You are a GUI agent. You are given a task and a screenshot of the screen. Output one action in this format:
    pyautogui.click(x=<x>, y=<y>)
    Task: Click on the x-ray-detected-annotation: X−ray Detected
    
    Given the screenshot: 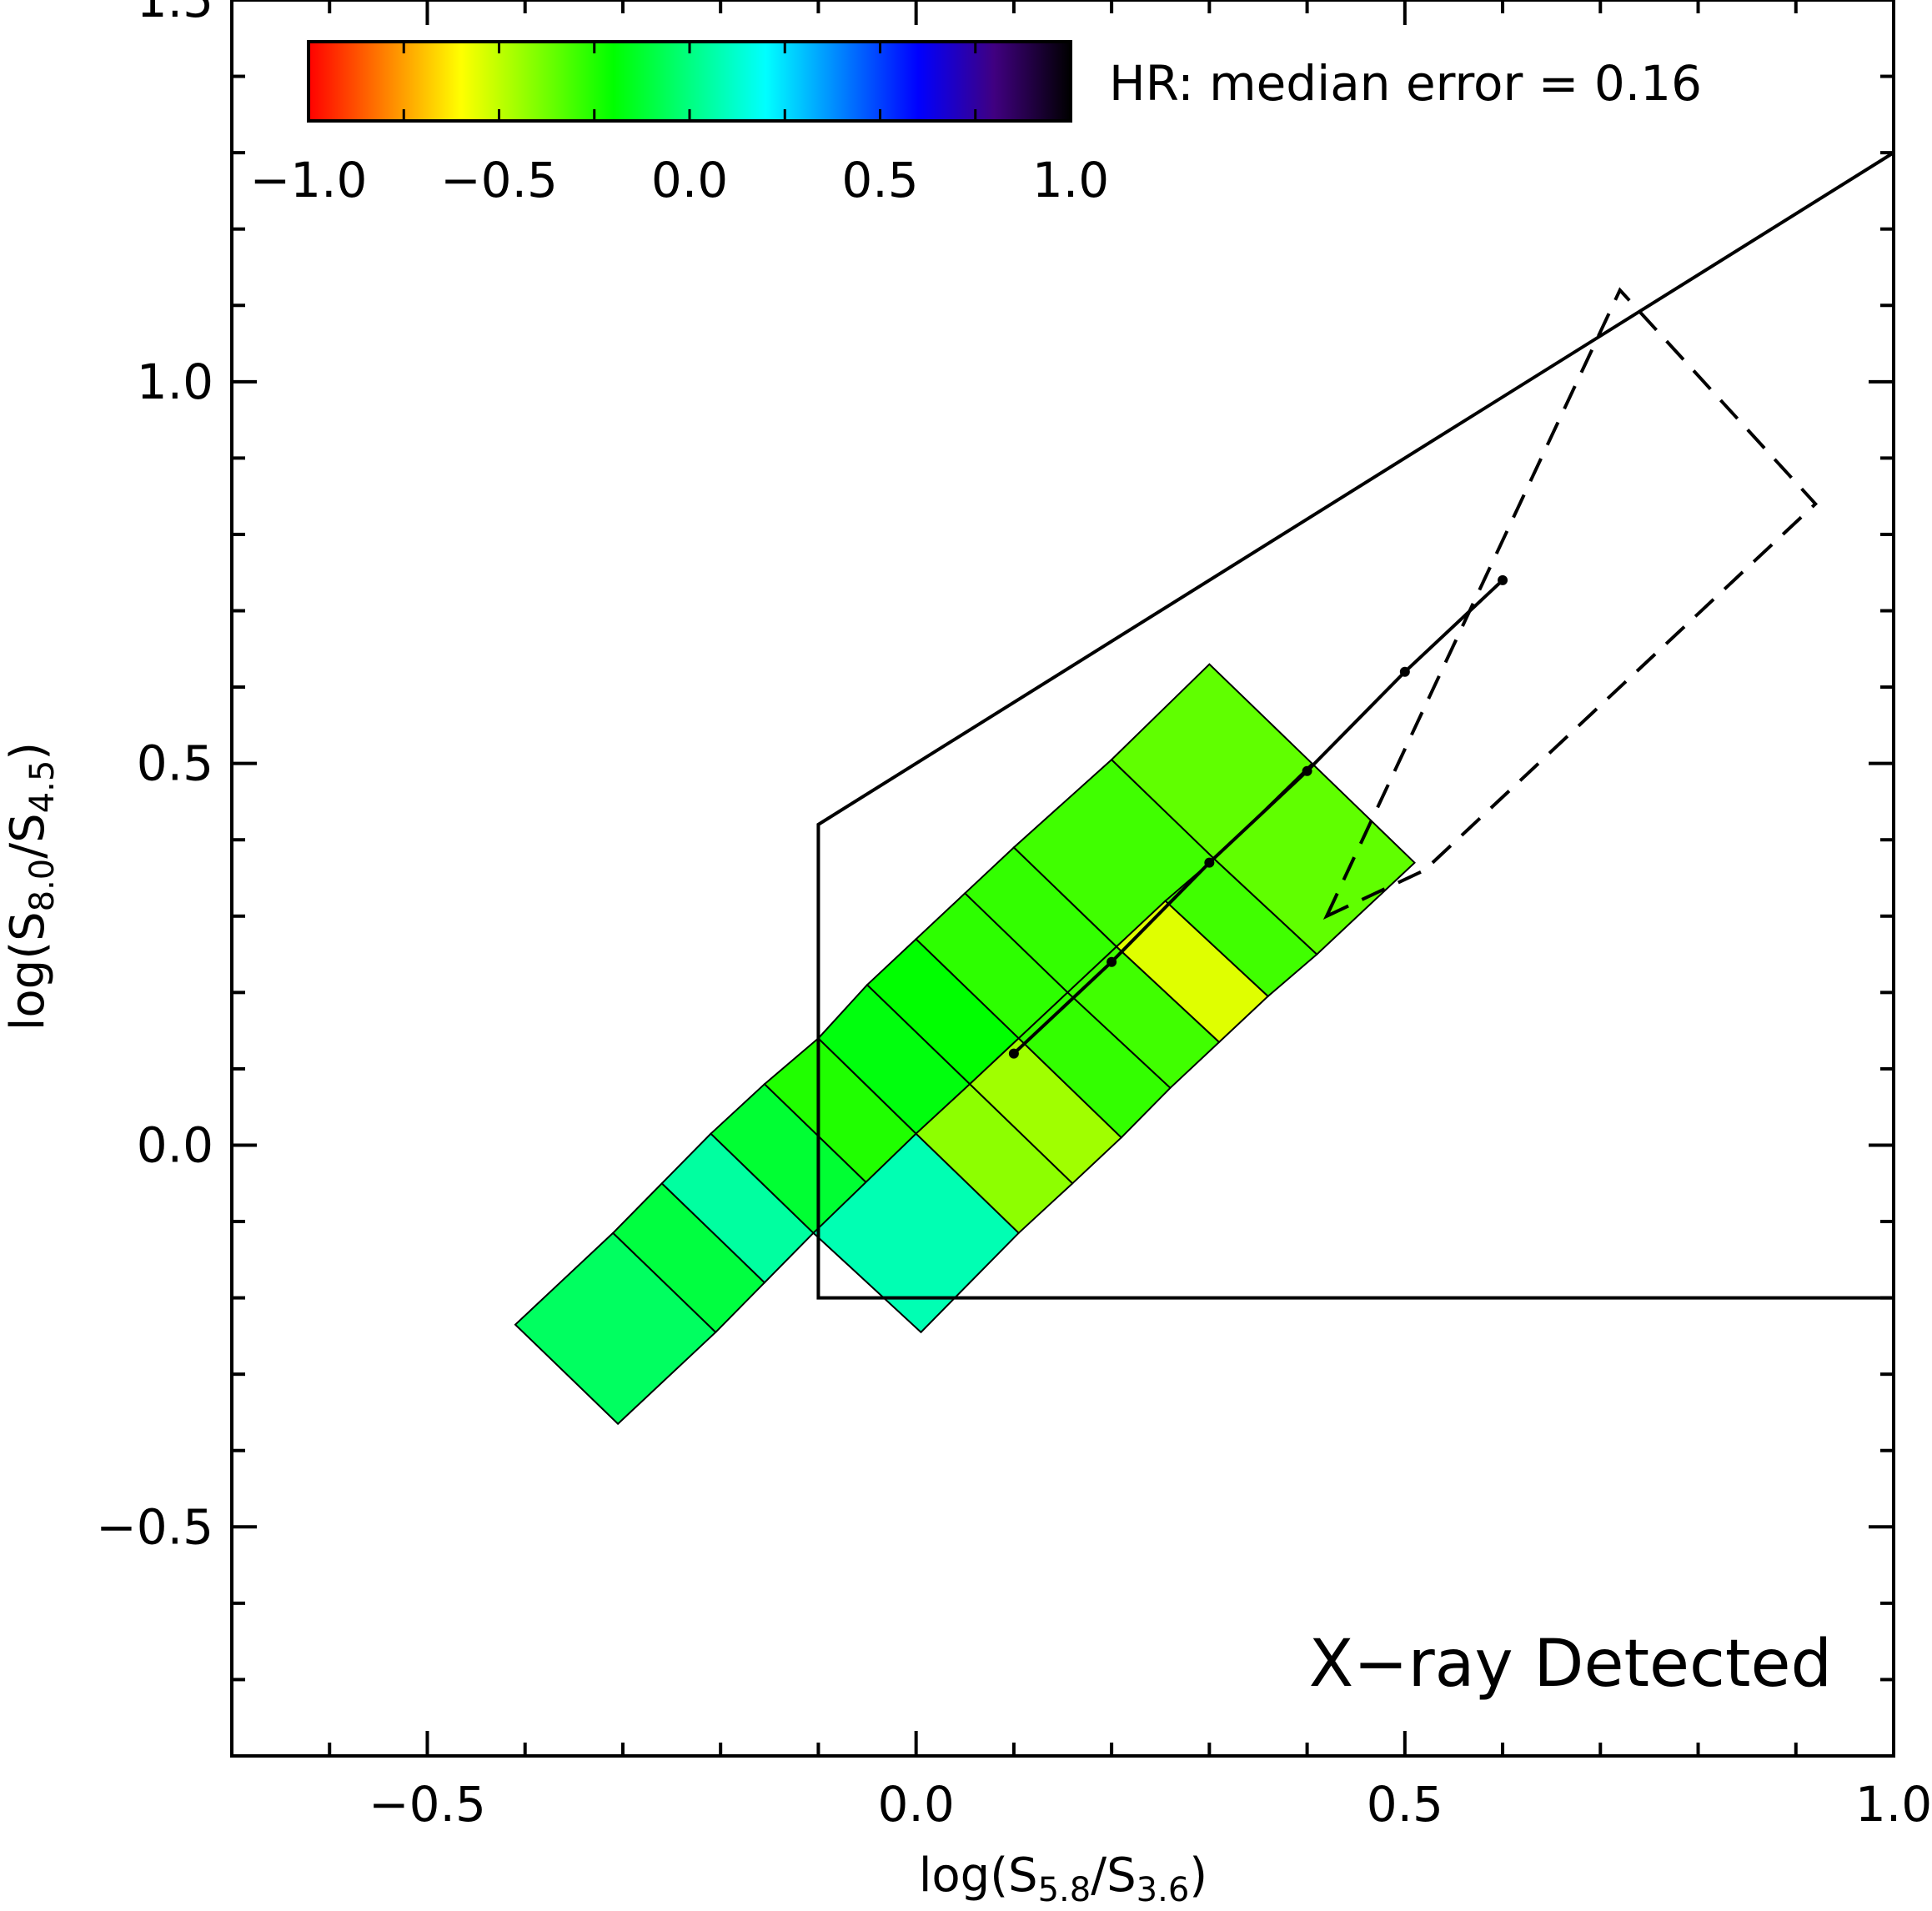 What is the action you would take?
    pyautogui.click(x=1570, y=1664)
    